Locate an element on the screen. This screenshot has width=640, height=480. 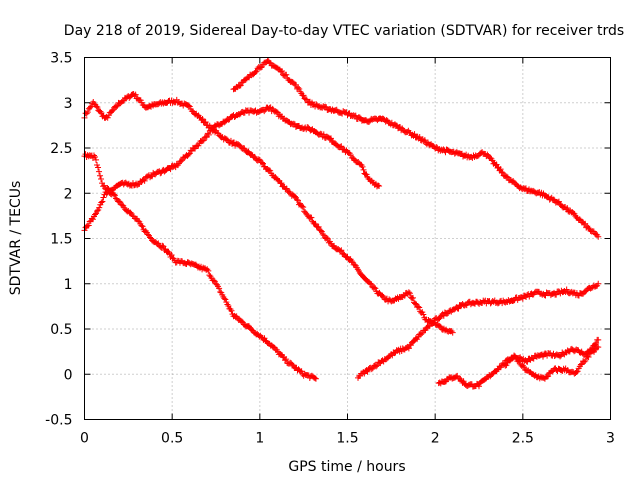
x-axis-label: GPS time / hours is located at coordinates (346, 467).